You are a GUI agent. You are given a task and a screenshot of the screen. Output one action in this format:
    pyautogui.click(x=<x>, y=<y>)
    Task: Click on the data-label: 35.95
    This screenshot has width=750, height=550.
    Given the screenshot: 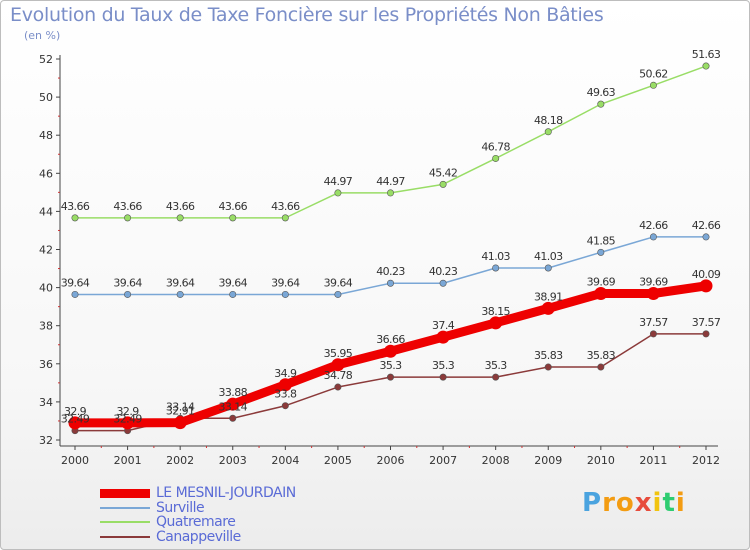 What is the action you would take?
    pyautogui.click(x=338, y=353)
    